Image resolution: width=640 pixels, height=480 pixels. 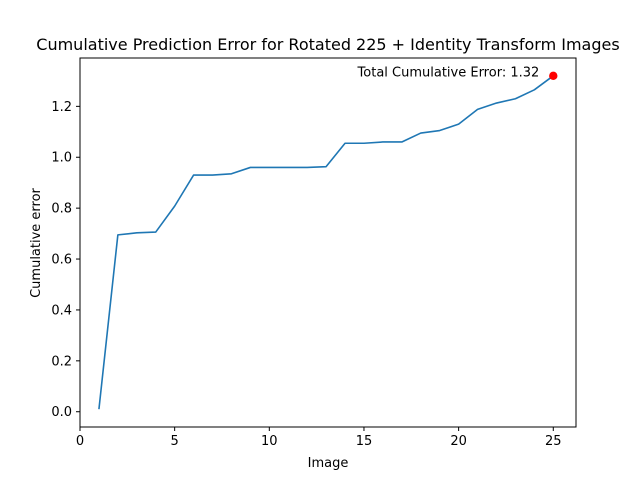 I want to click on total-error-annotation: Total Cumulative Error: 1.32, so click(x=448, y=72).